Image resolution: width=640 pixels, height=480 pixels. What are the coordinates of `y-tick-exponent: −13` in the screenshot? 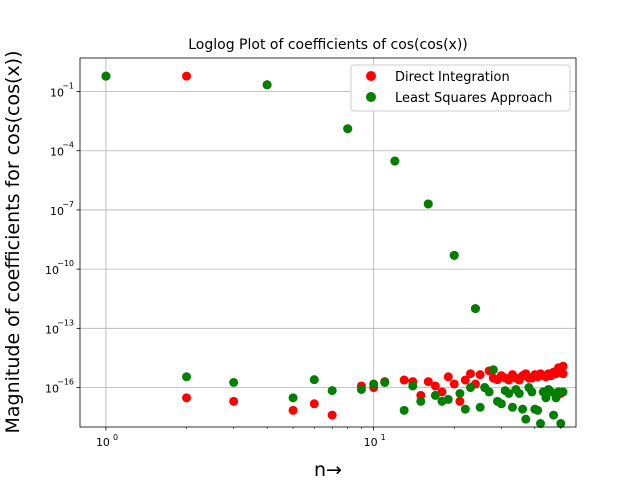 It's located at (65, 322).